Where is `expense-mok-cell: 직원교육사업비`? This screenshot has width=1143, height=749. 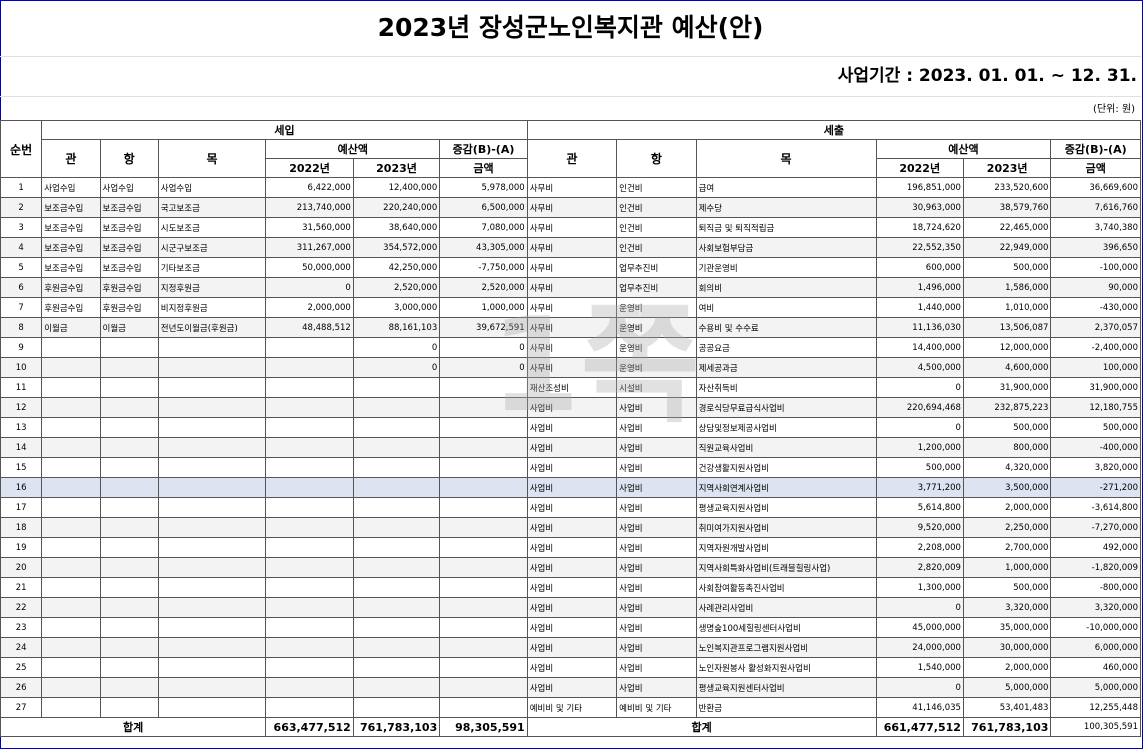 expense-mok-cell: 직원교육사업비 is located at coordinates (786, 447).